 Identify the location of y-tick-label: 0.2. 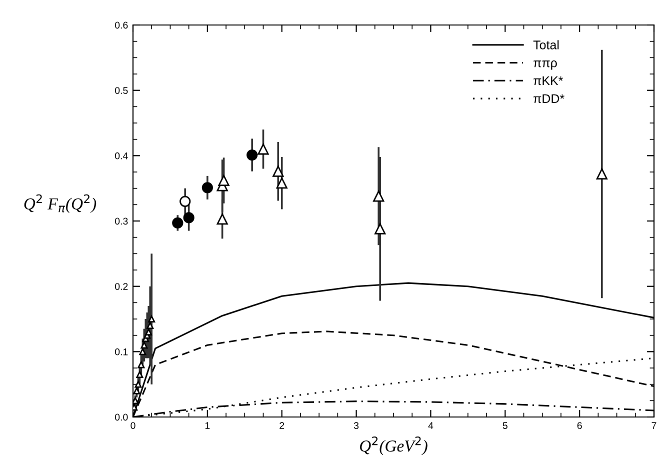
(121, 286).